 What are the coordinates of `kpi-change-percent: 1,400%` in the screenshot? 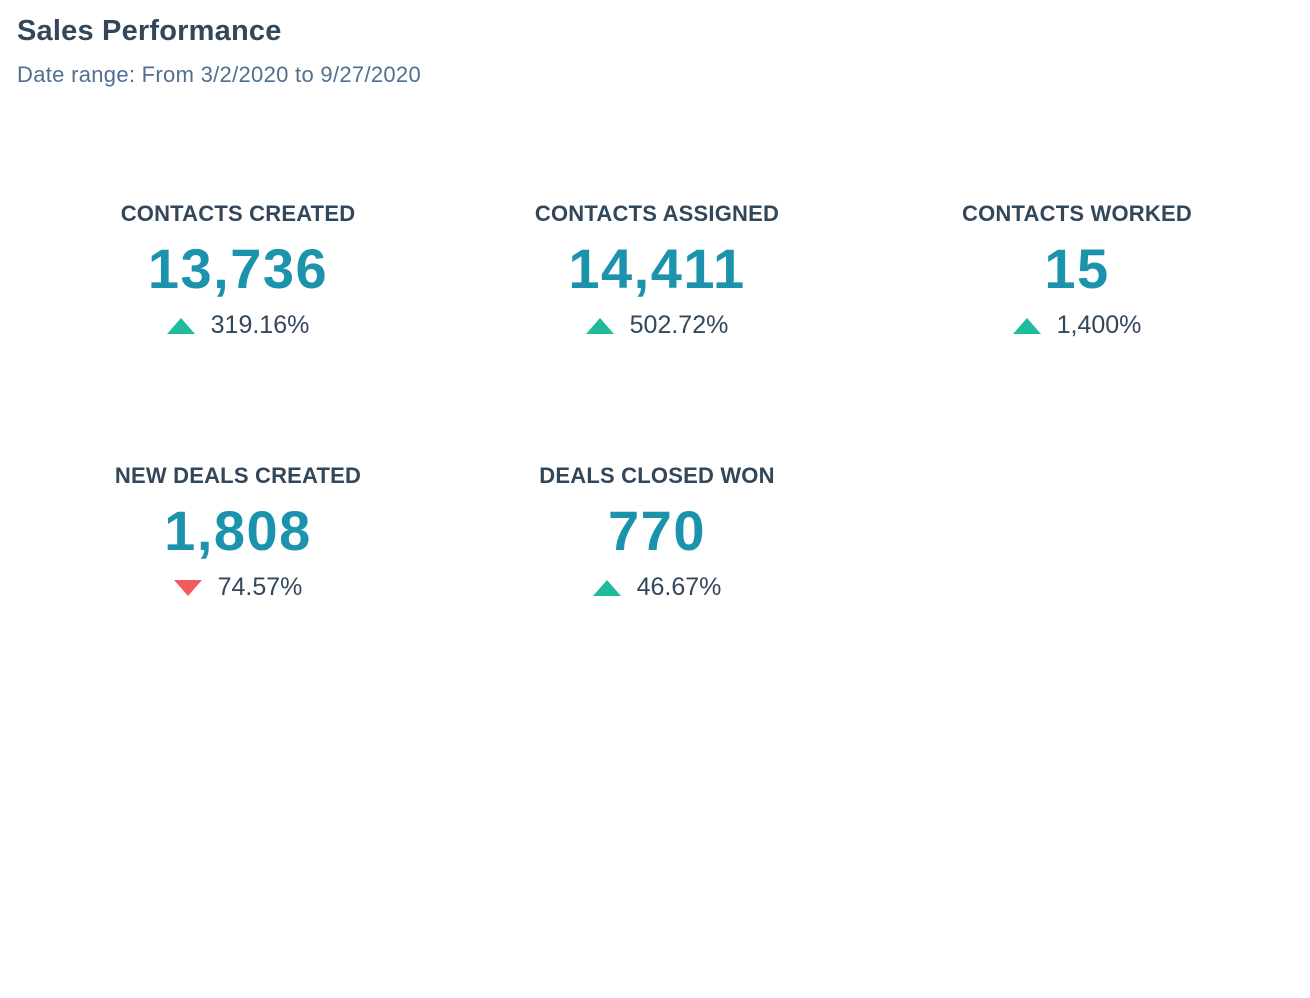 It's located at (1099, 325).